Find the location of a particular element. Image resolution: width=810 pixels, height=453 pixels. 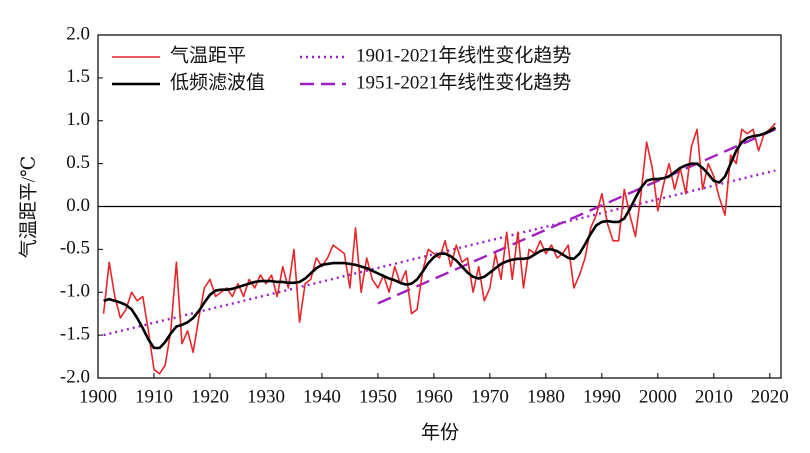

x-tick-label: 2020 is located at coordinates (770, 396).